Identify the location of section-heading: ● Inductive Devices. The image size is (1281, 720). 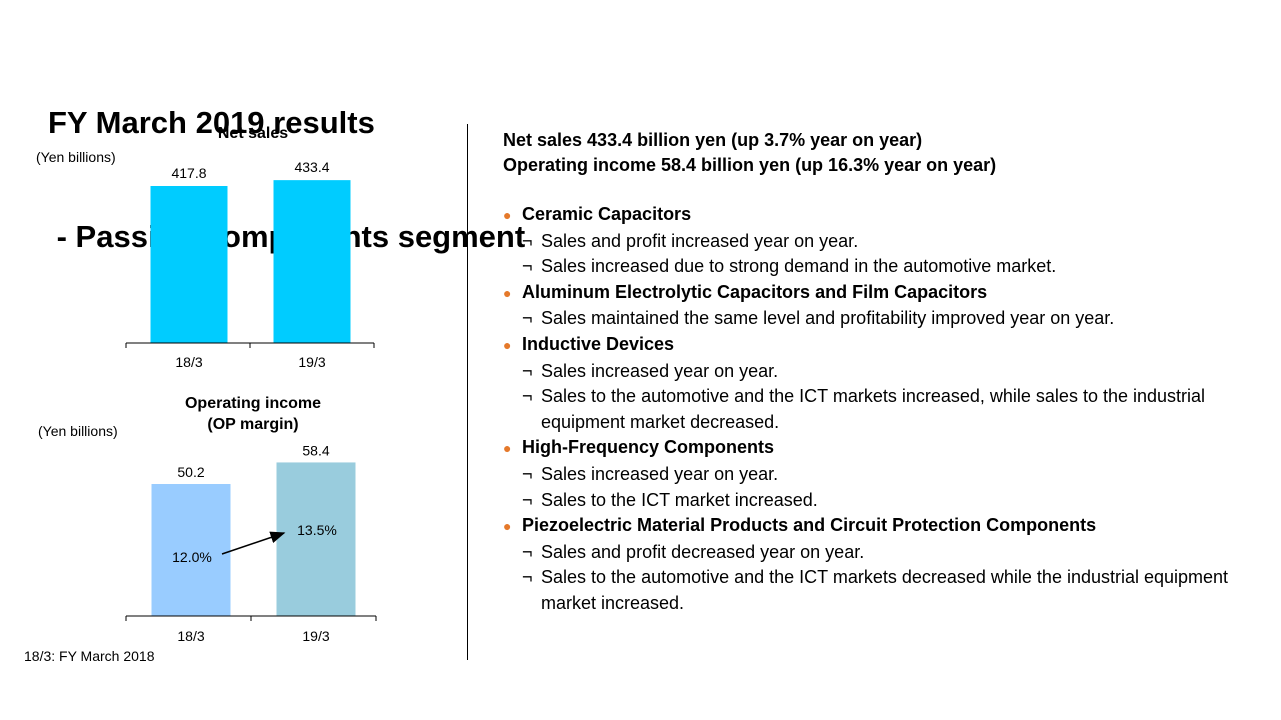
(888, 345).